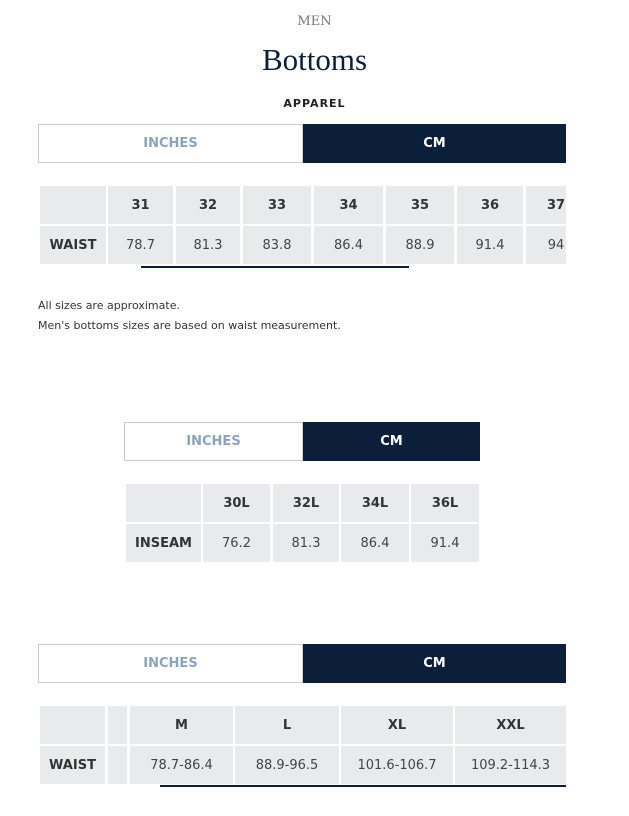 The image size is (629, 816). I want to click on column-header: 32L, so click(306, 503).